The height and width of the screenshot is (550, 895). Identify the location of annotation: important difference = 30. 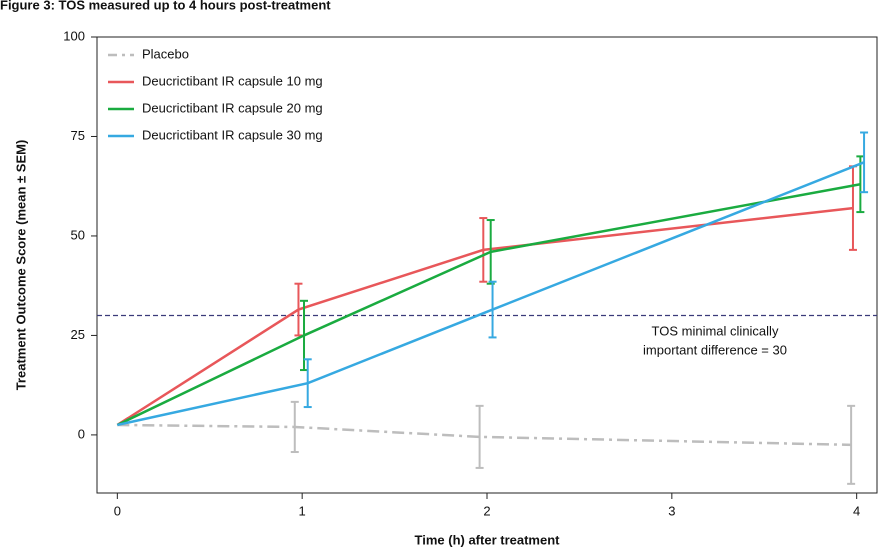
(715, 349).